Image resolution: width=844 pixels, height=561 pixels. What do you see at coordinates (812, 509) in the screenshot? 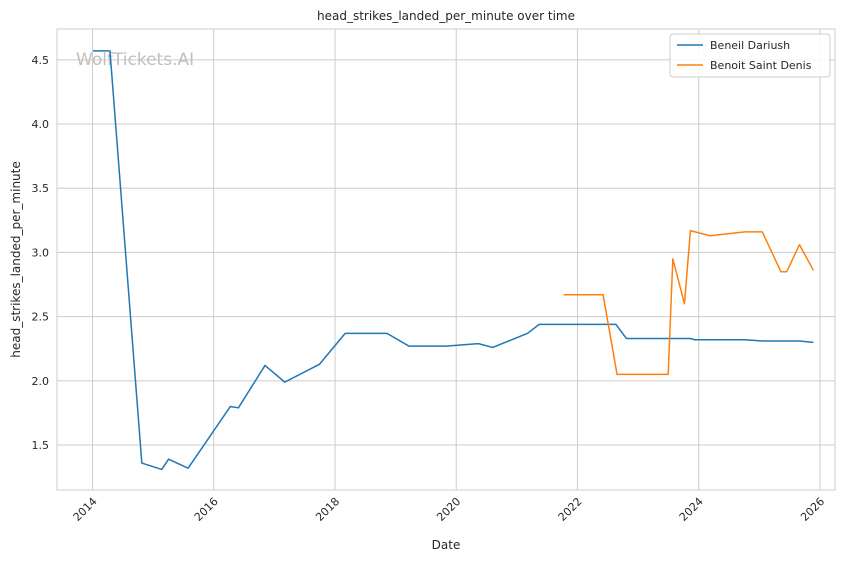
I see `x-tick-label: 2026` at bounding box center [812, 509].